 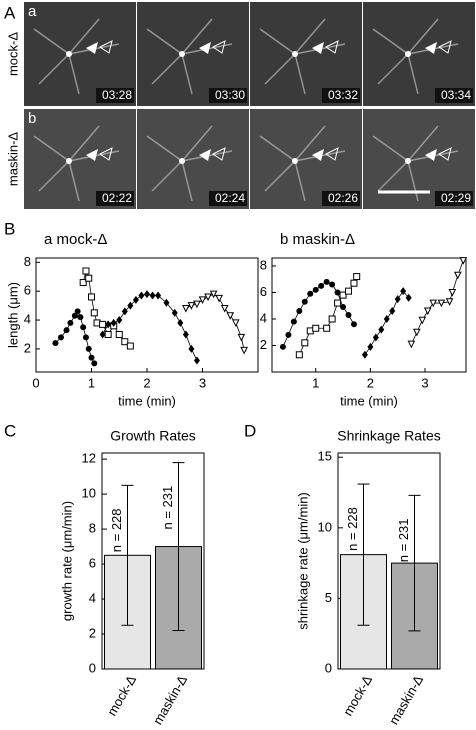 What do you see at coordinates (328, 667) in the screenshot?
I see `y-tick-label: 0` at bounding box center [328, 667].